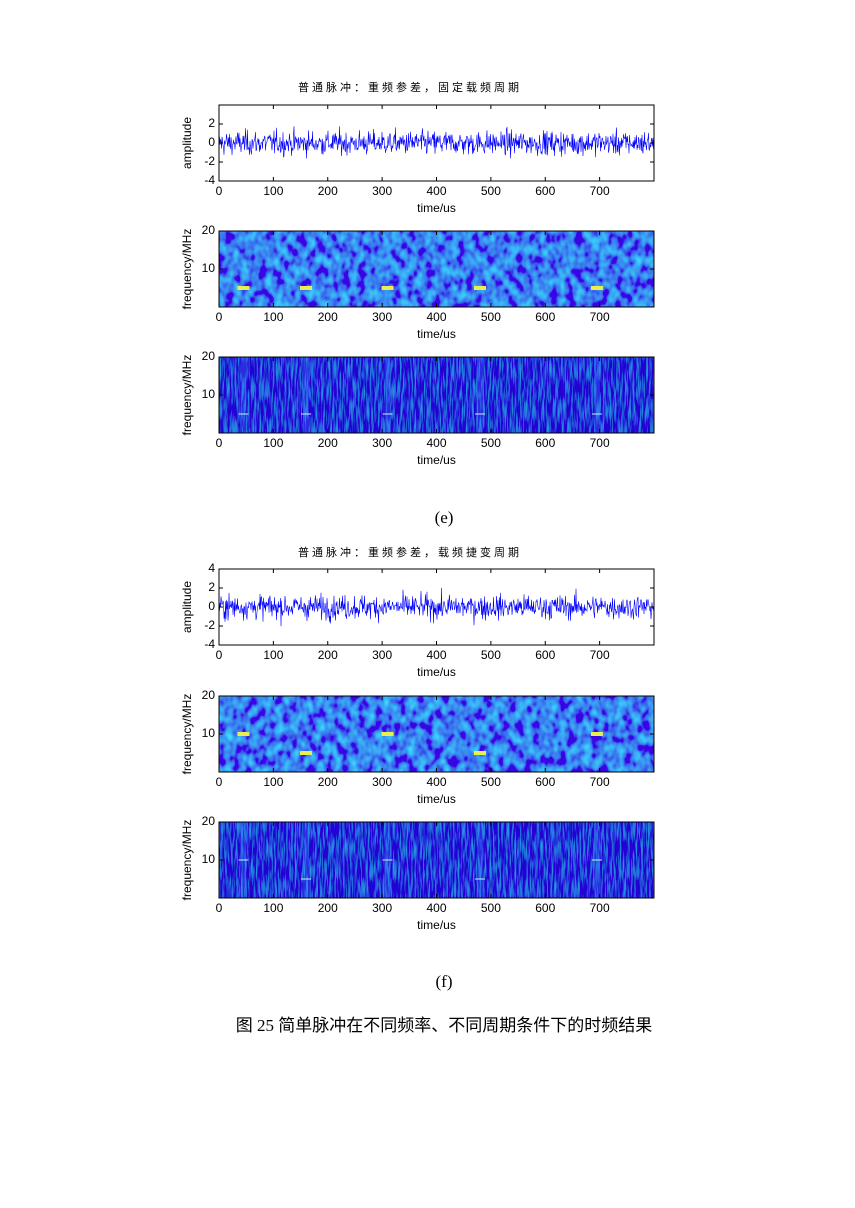  Describe the element at coordinates (187, 607) in the screenshot. I see `y-axis-label: amplitude` at that location.